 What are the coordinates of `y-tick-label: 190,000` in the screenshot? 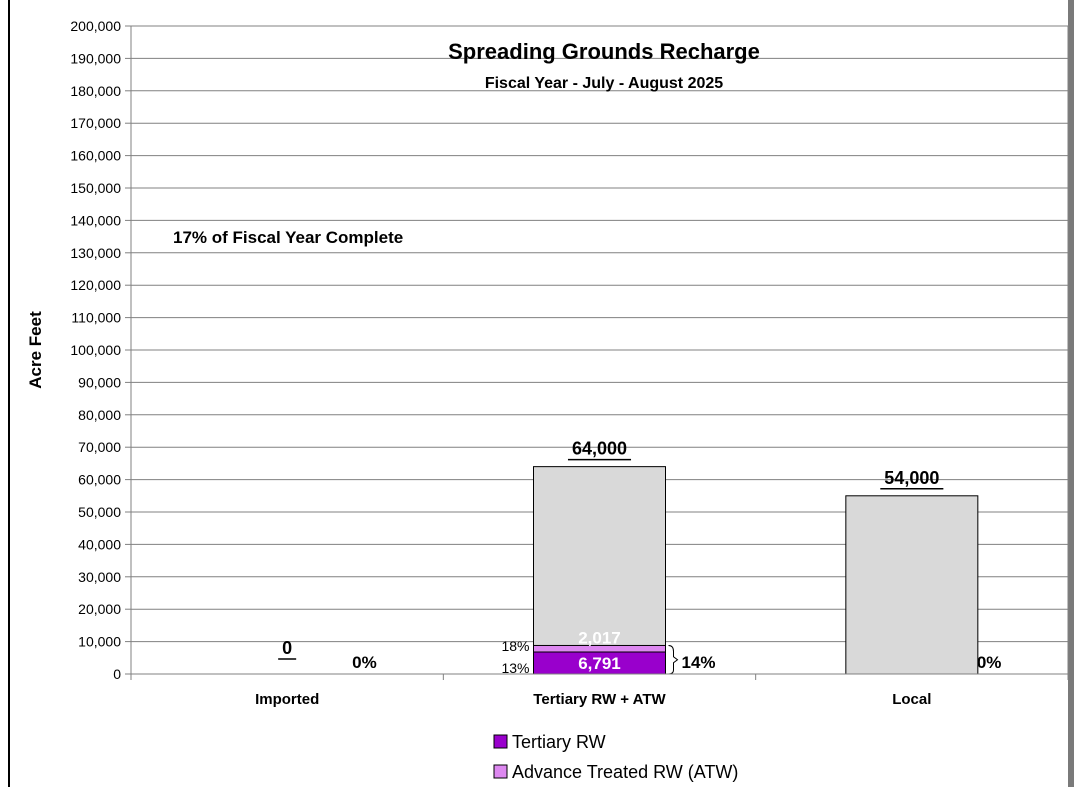 It's located at (95, 58).